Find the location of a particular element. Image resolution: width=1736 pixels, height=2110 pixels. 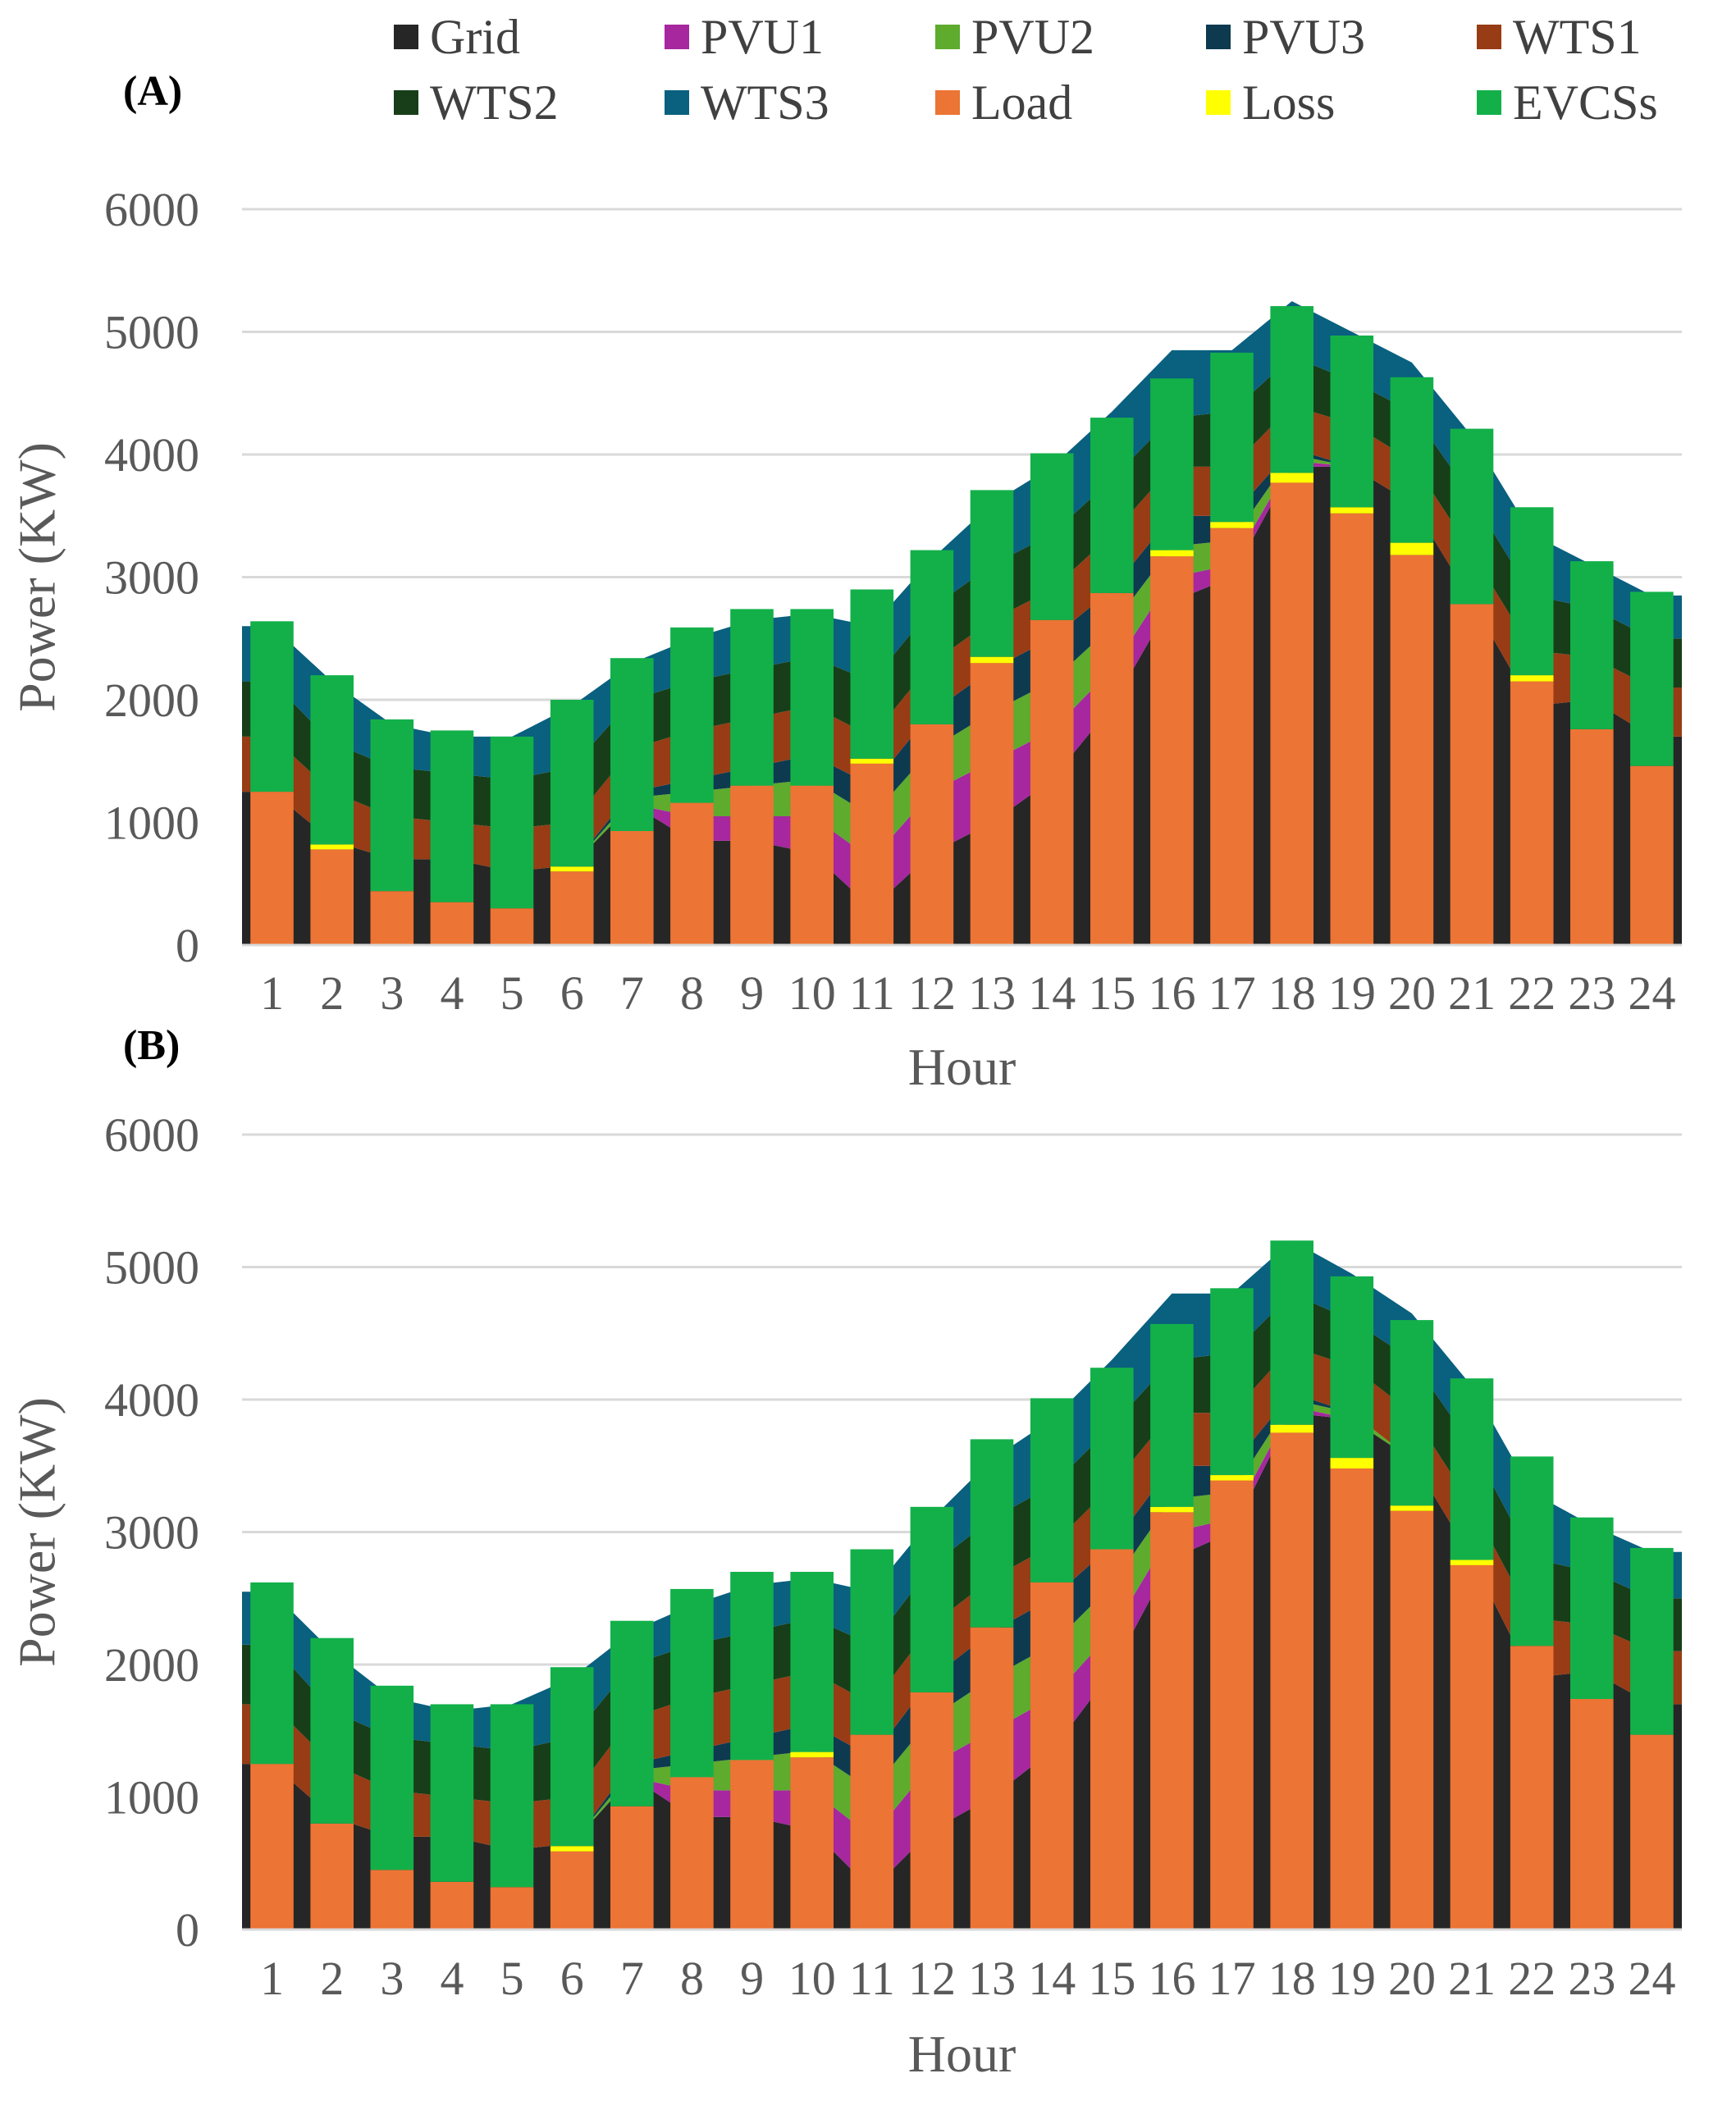

x-tick-label: 1 is located at coordinates (272, 993).